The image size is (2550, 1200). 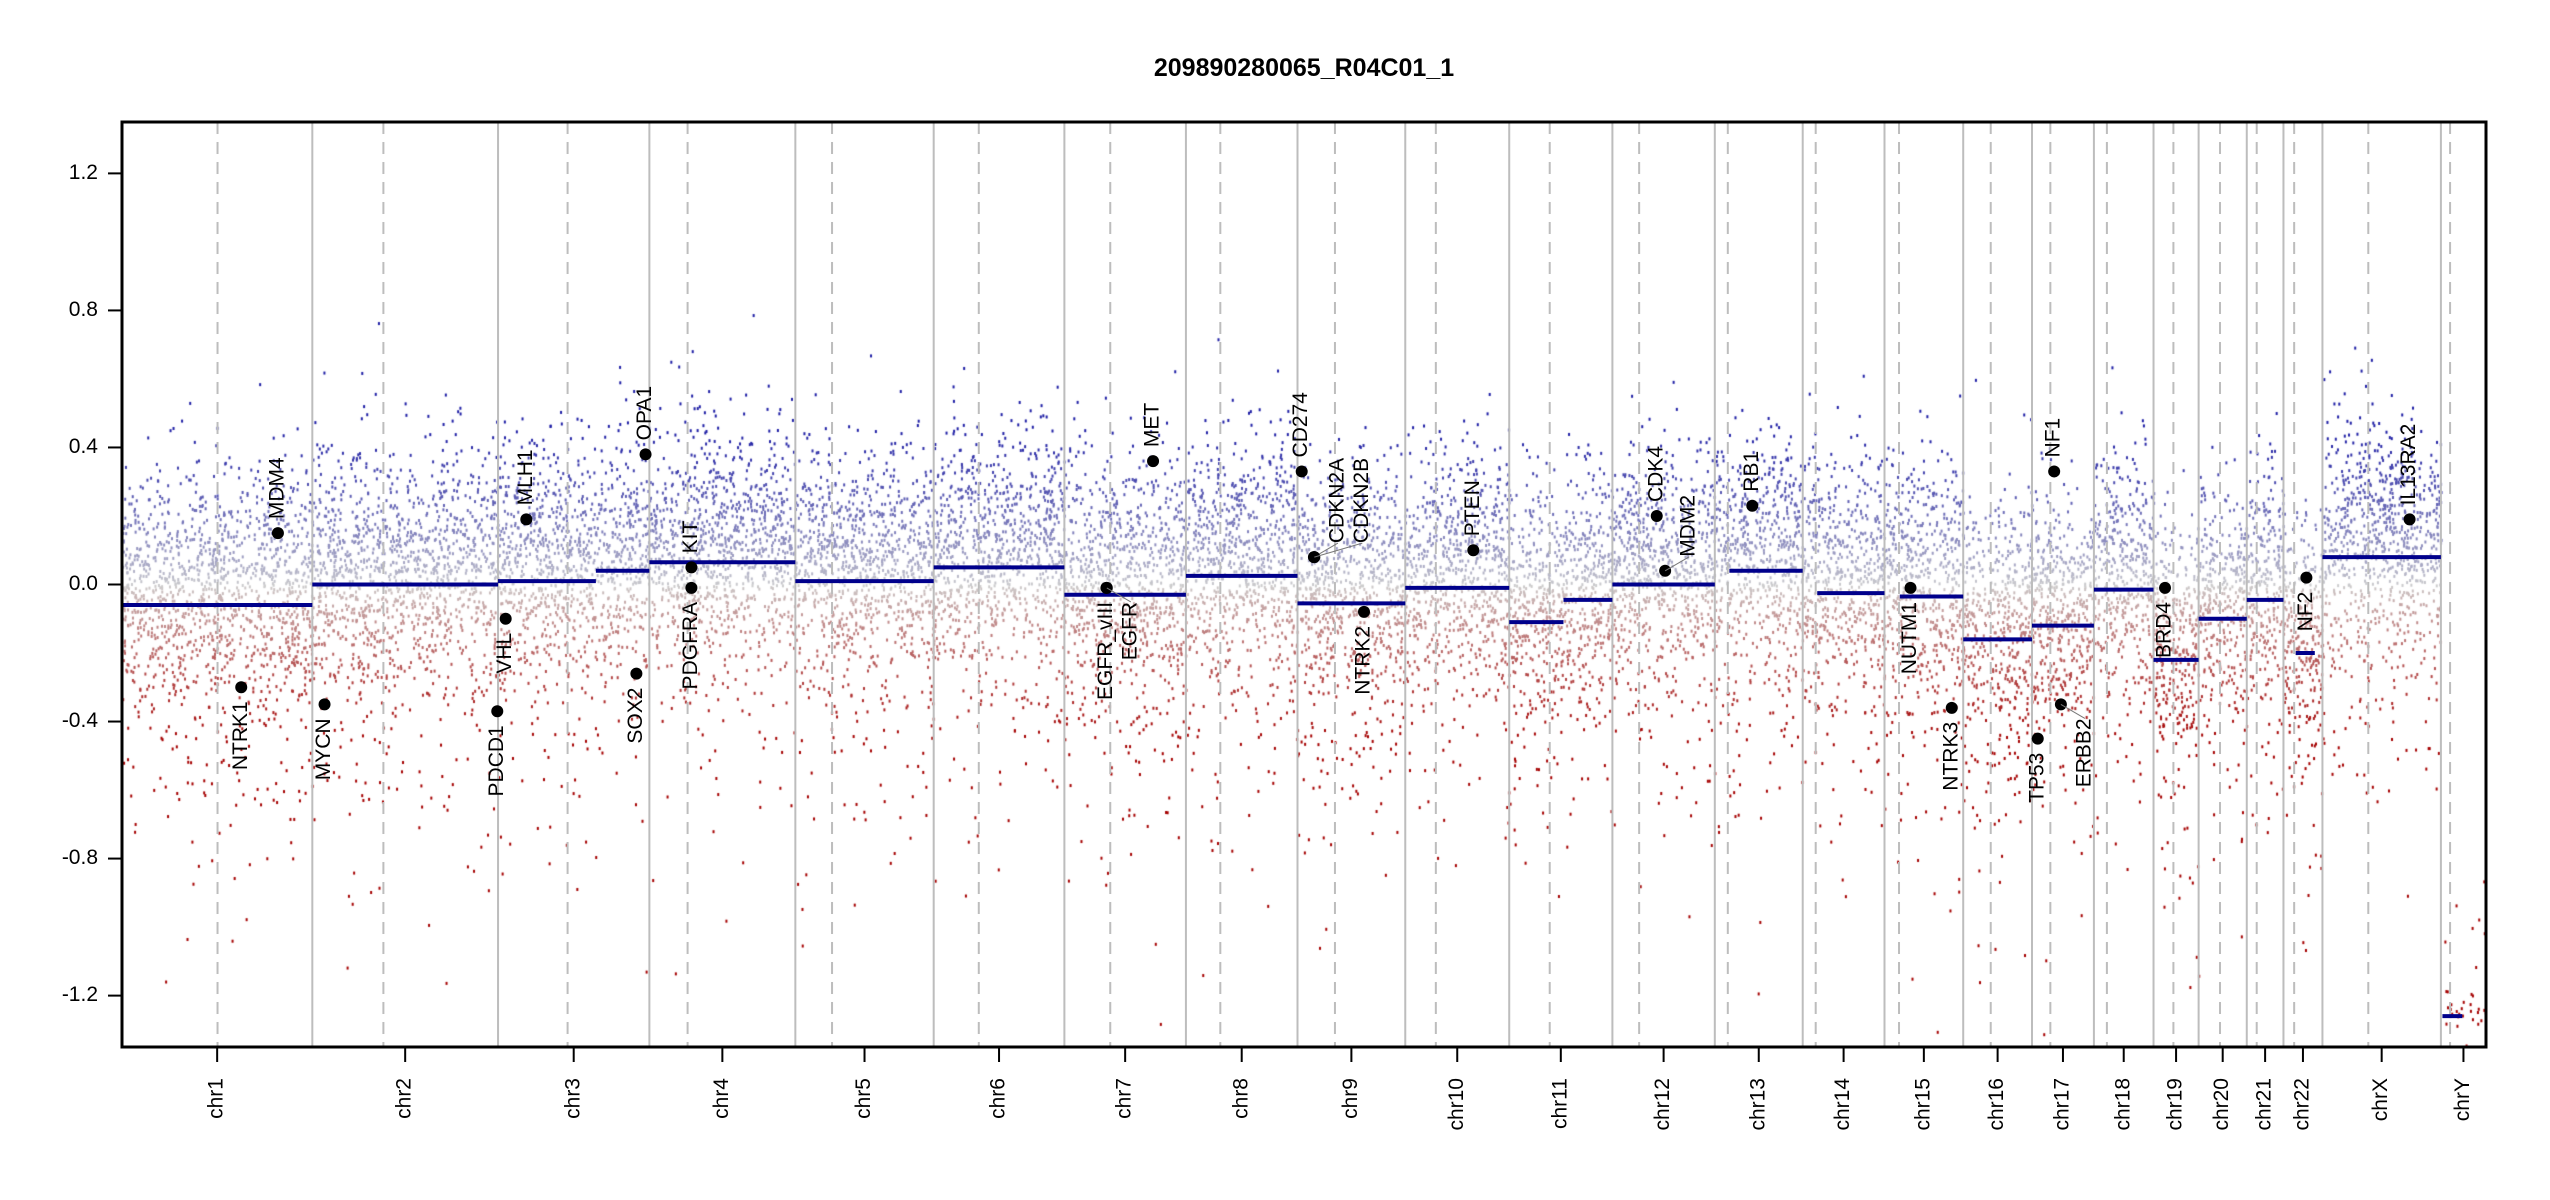 I want to click on gene-point-NTRK2, so click(x=1363, y=611).